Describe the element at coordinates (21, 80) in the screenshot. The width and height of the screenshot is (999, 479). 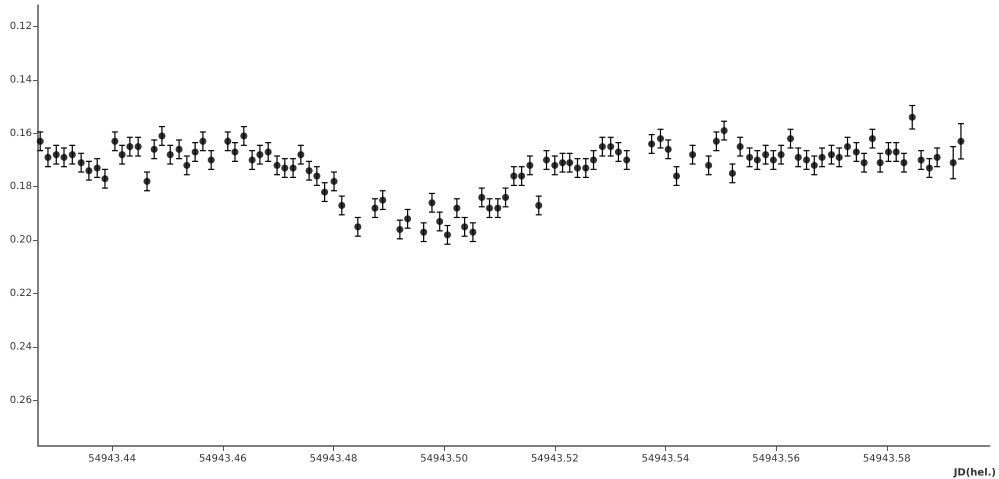
I see `y-tick-label: 0.14` at that location.